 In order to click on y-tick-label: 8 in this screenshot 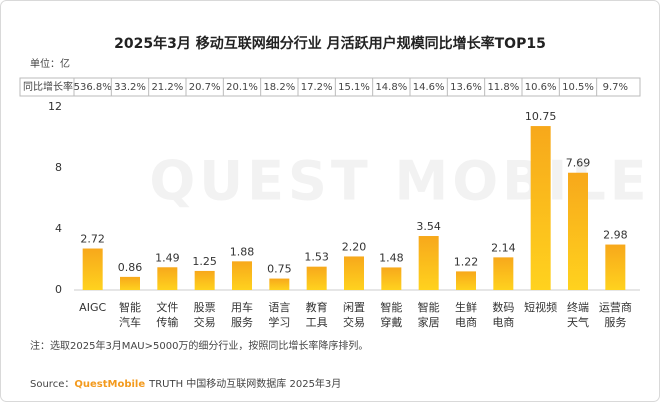, I will do `click(58, 167)`.